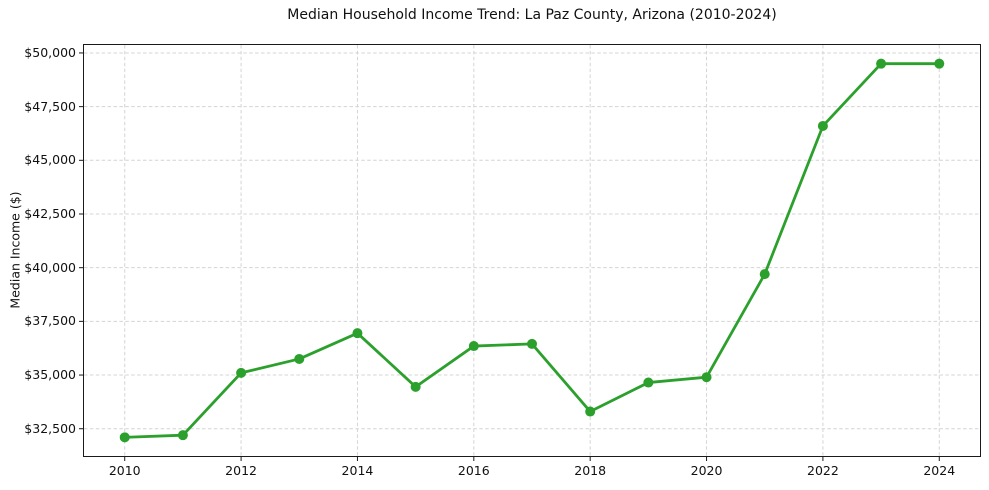 This screenshot has width=989, height=490. What do you see at coordinates (706, 470) in the screenshot?
I see `x-tick-label: 2020` at bounding box center [706, 470].